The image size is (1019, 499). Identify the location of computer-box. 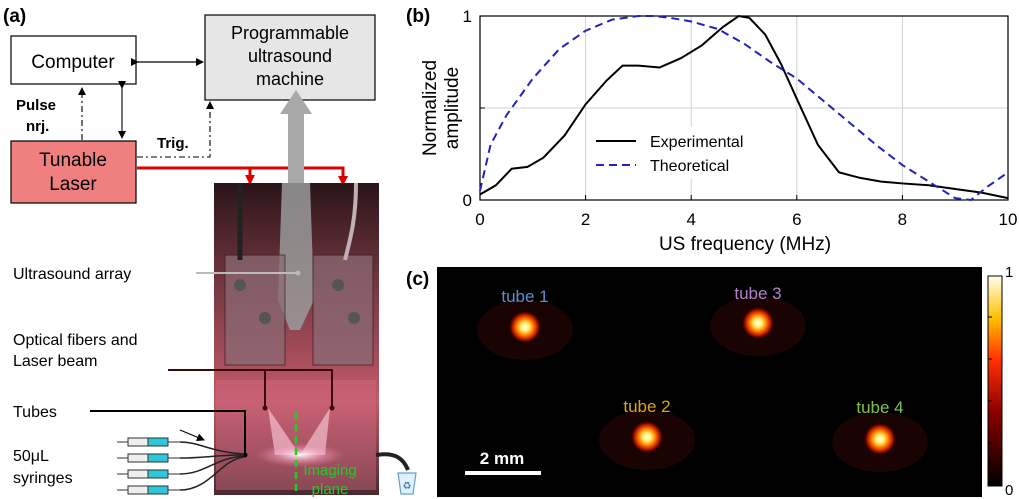
(73, 60).